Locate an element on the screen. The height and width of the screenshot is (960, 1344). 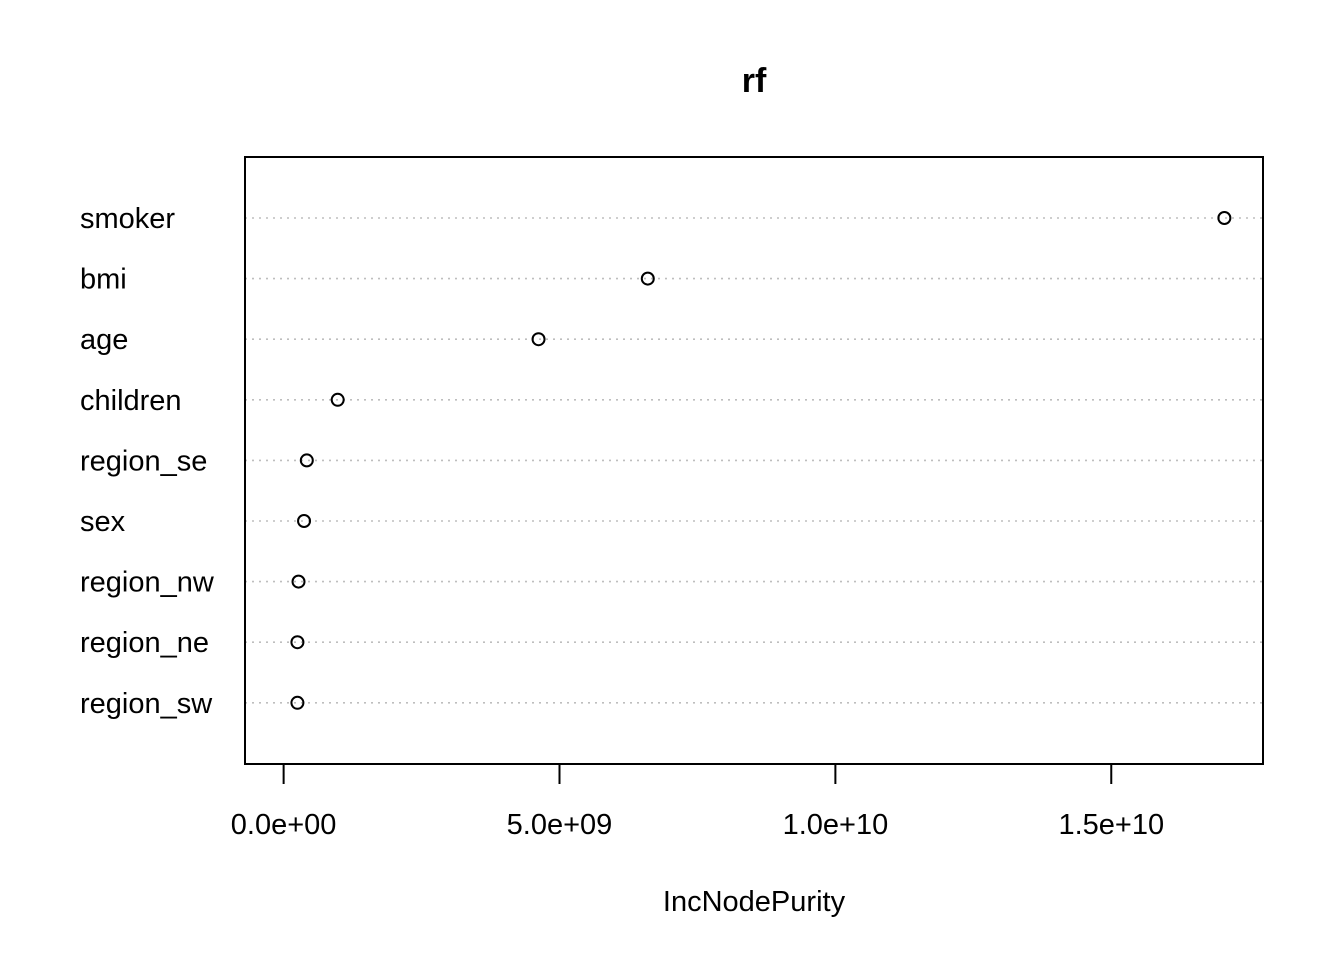
x-tick-label: 1.0e+10 is located at coordinates (836, 825).